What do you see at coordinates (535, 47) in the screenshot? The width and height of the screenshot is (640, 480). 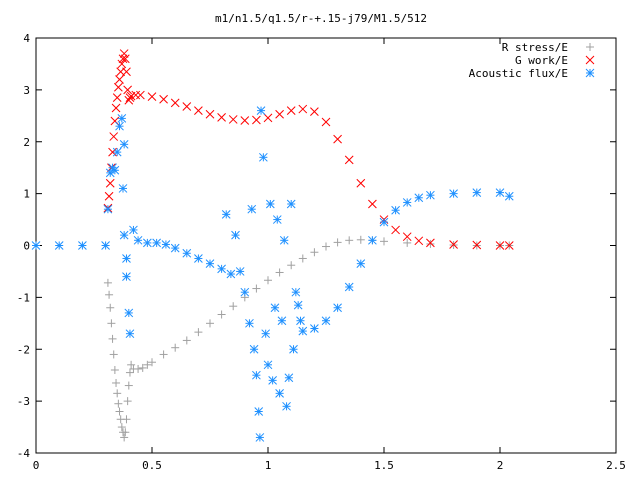 I see `legend-label: R stress/E` at bounding box center [535, 47].